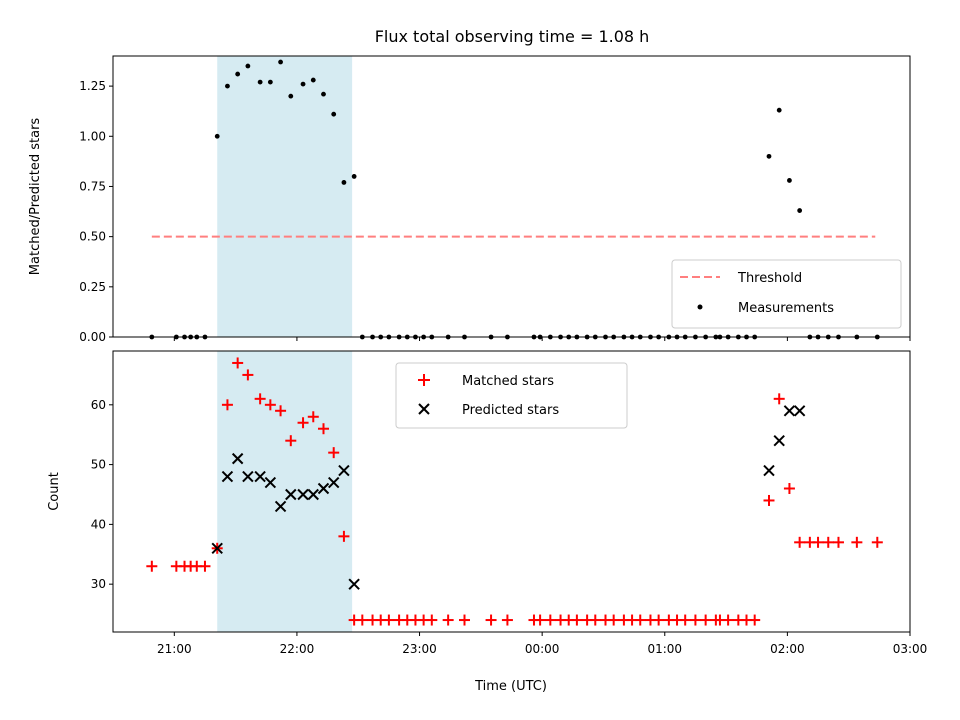 This screenshot has height=720, width=960. What do you see at coordinates (35, 197) in the screenshot?
I see `top-y-axis-label: Matched/Predicted stars` at bounding box center [35, 197].